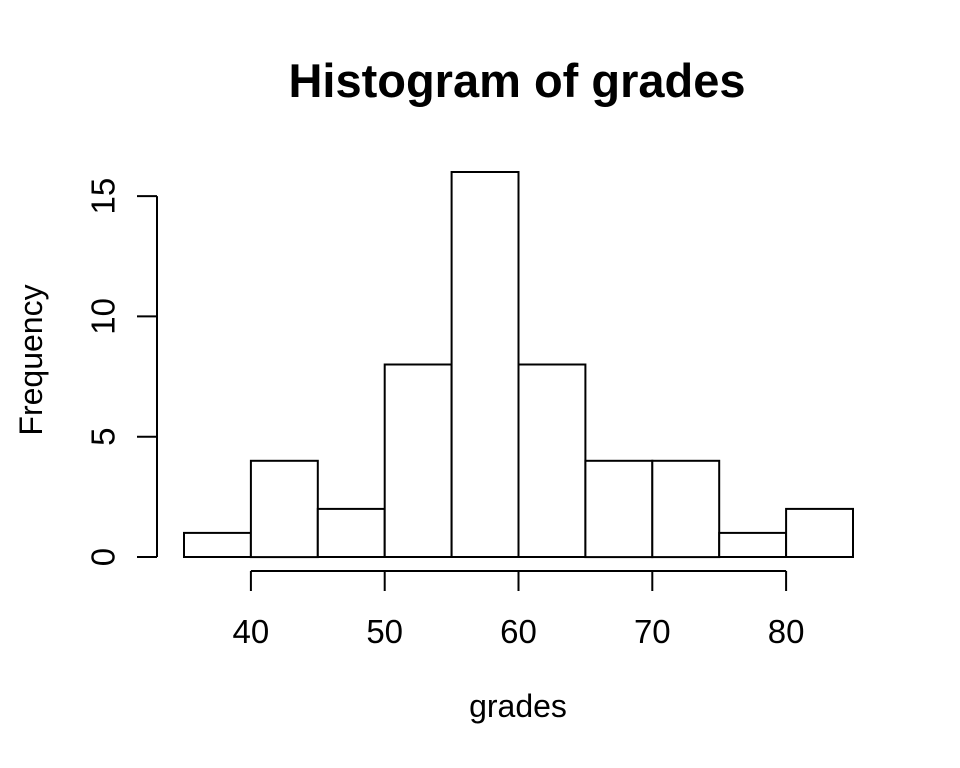 This screenshot has width=960, height=768. What do you see at coordinates (103, 196) in the screenshot?
I see `y-tick-label-15: 15` at bounding box center [103, 196].